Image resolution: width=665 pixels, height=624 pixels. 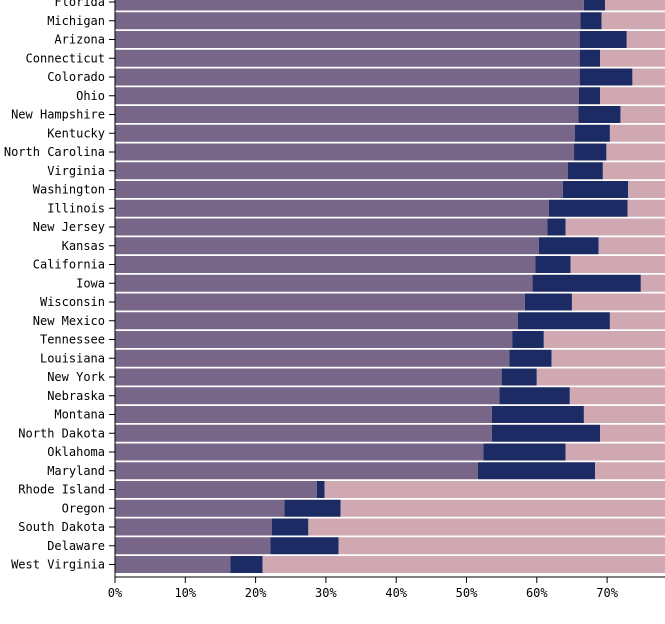 What do you see at coordinates (76, 452) in the screenshot?
I see `y-tick-label-oklahoma: Oklahoma` at bounding box center [76, 452].